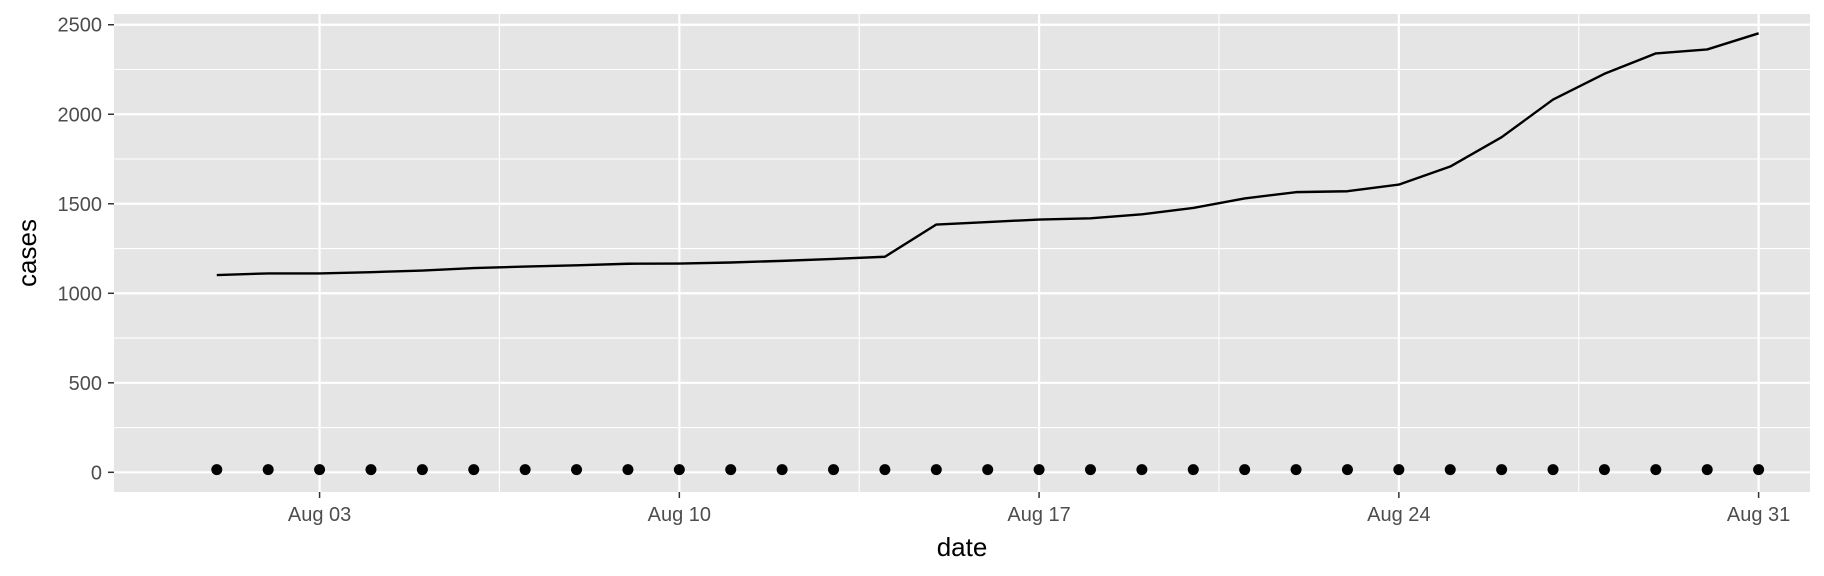 Image resolution: width=1824 pixels, height=576 pixels. Describe the element at coordinates (85, 384) in the screenshot. I see `y-tick-label: 500` at that location.